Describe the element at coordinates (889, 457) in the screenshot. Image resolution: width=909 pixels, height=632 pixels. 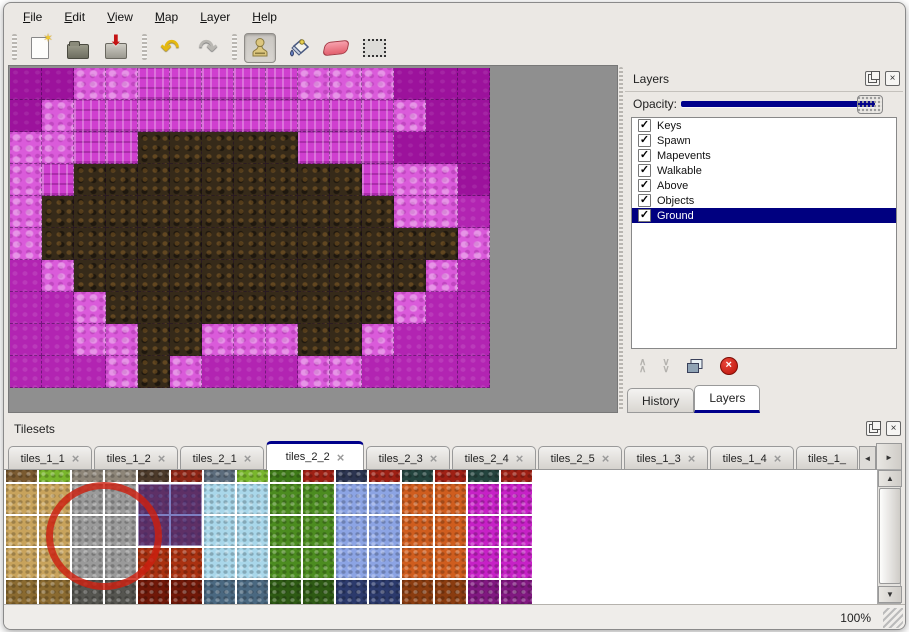
I see `tab-scroll-right-button: ►` at that location.